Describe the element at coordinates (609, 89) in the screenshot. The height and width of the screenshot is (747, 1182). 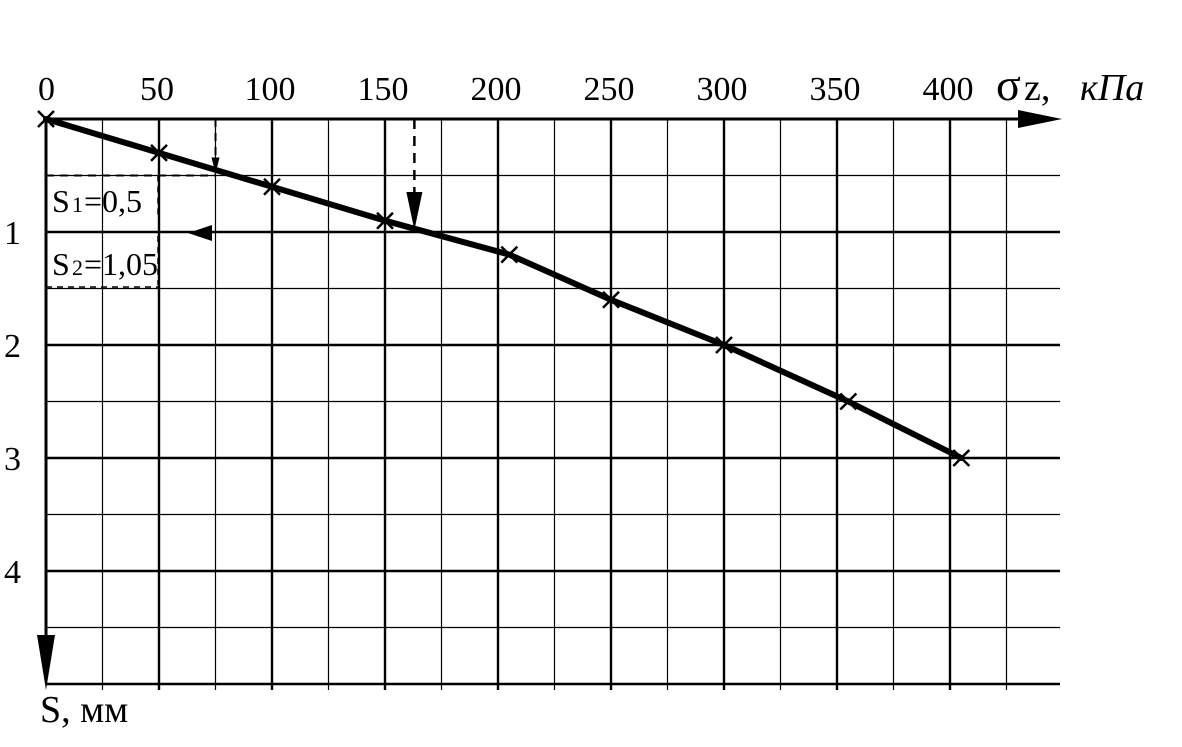
I see `x-tick-label: 250` at that location.